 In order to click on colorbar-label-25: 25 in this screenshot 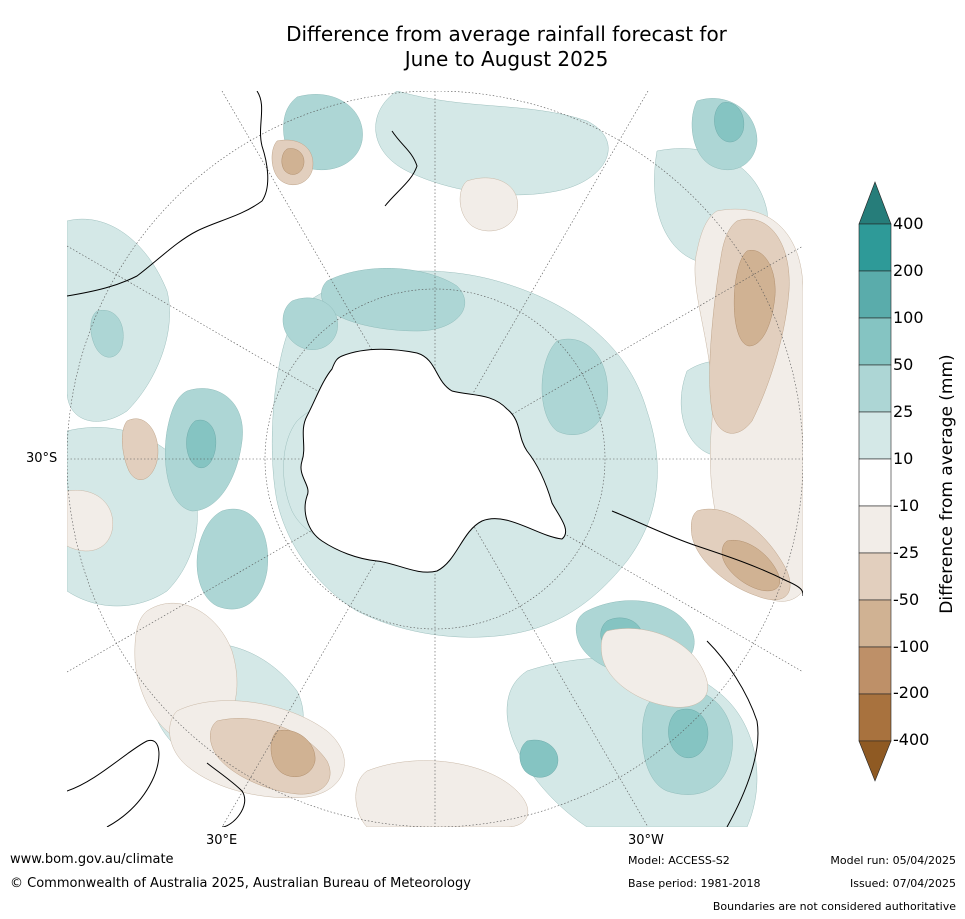, I will do `click(903, 411)`.